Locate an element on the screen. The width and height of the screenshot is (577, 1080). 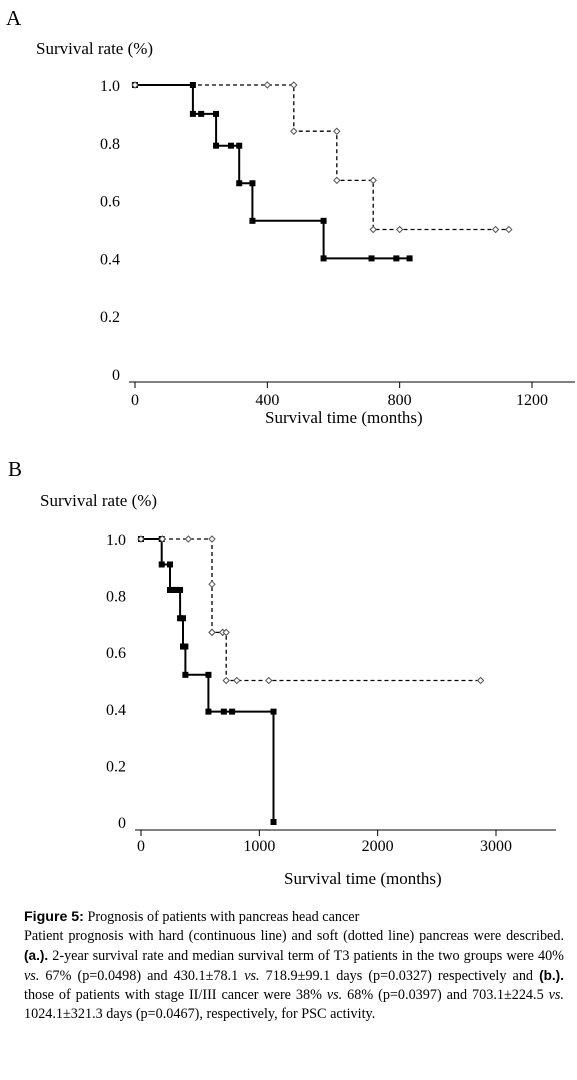
chart-a-x-tick-label-3: 1200 is located at coordinates (532, 400).